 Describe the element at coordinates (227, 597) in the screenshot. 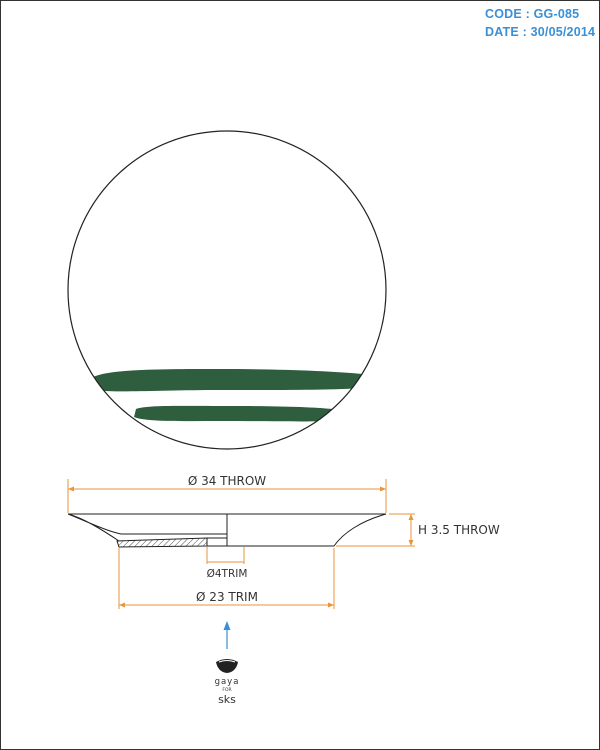

I see `dimension-trim-diameter-label: Ø 23 TRIM` at that location.